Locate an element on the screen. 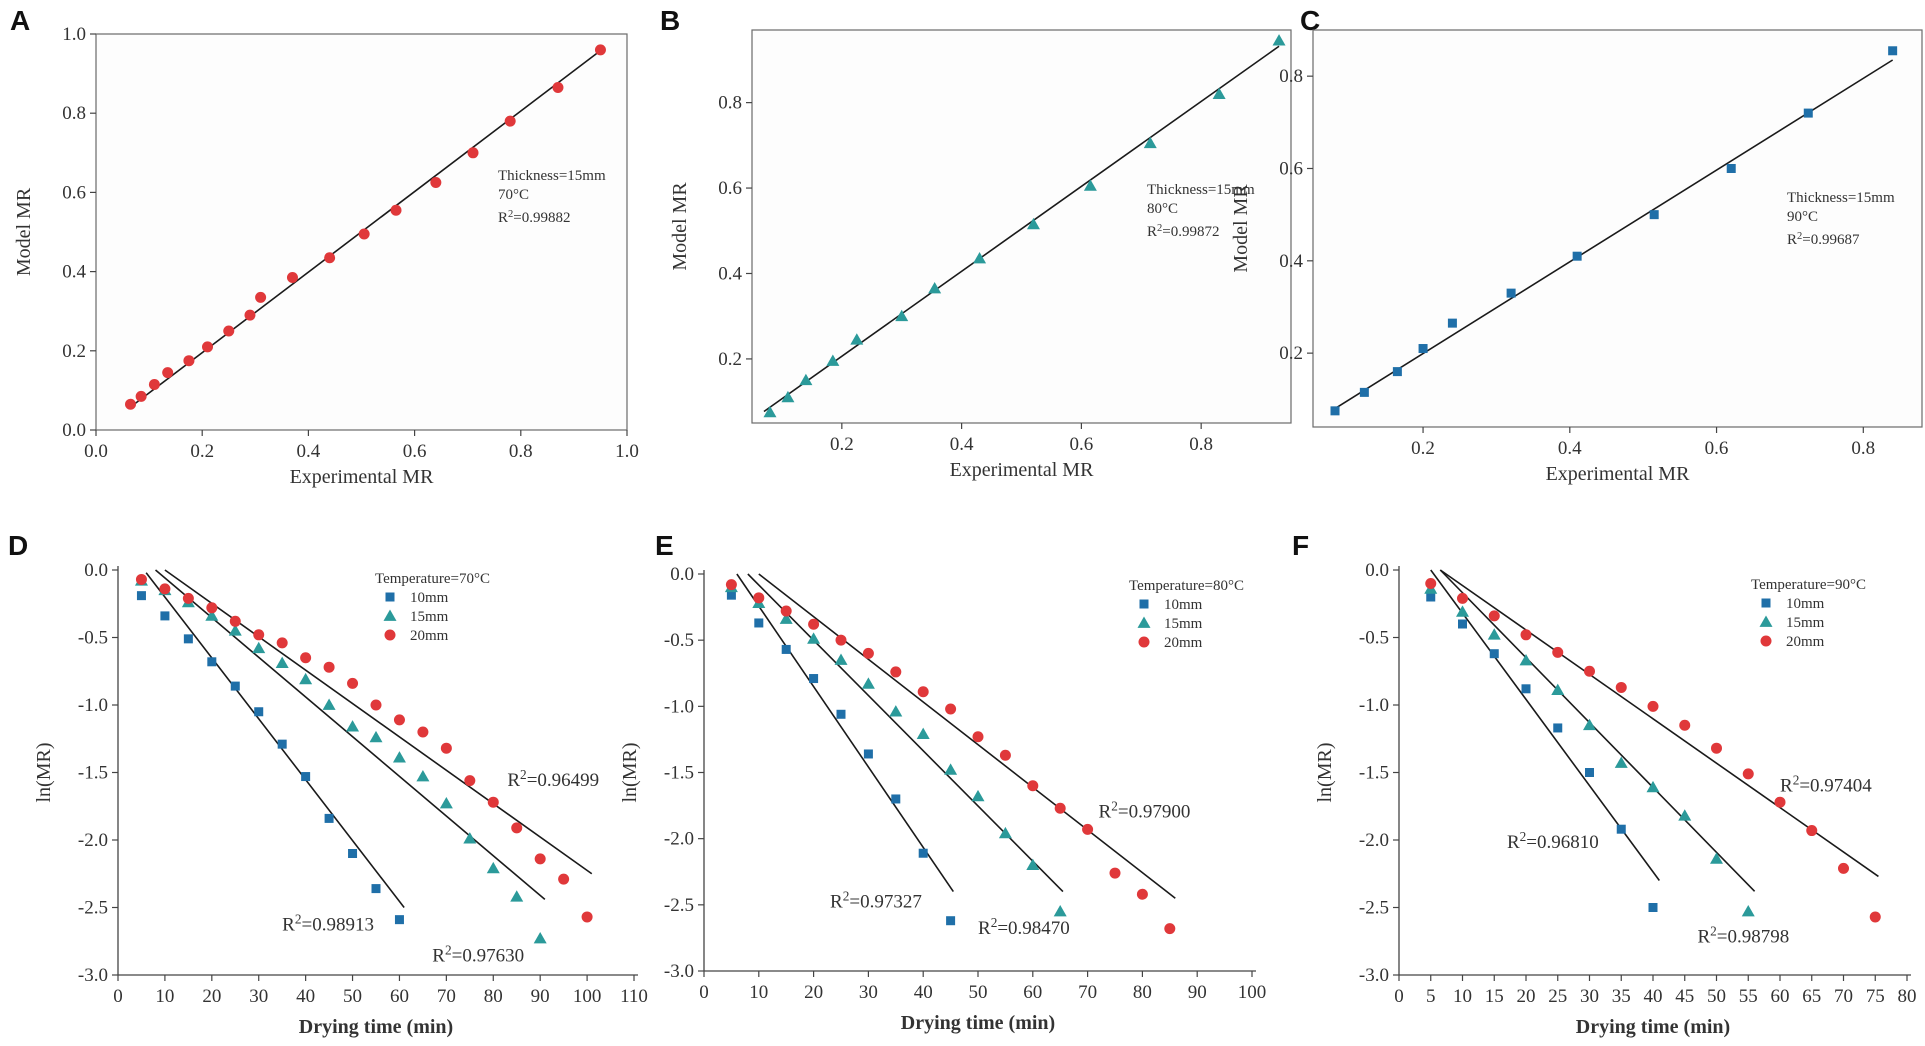 Image resolution: width=1925 pixels, height=1046 pixels. r2-label-1: R2=0.98913 is located at coordinates (328, 923).